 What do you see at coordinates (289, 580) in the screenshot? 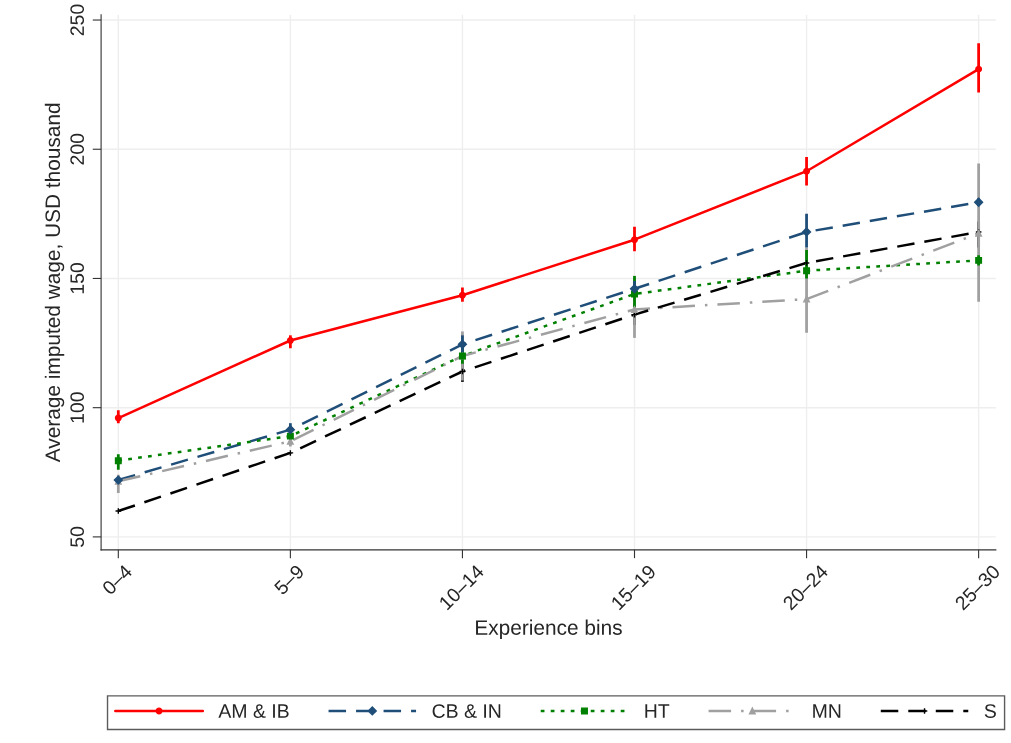
I see `x-tick-label: 5–9` at bounding box center [289, 580].